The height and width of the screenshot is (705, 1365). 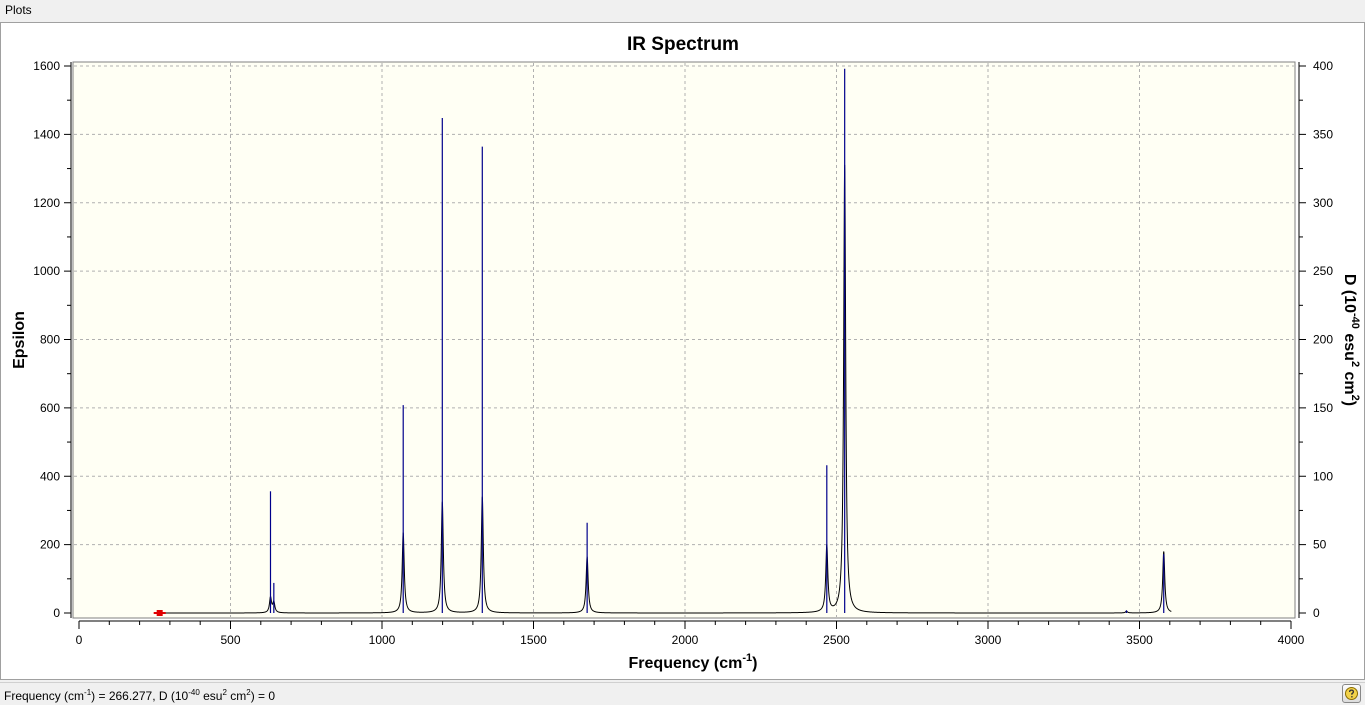 I want to click on help-button, so click(x=1351, y=693).